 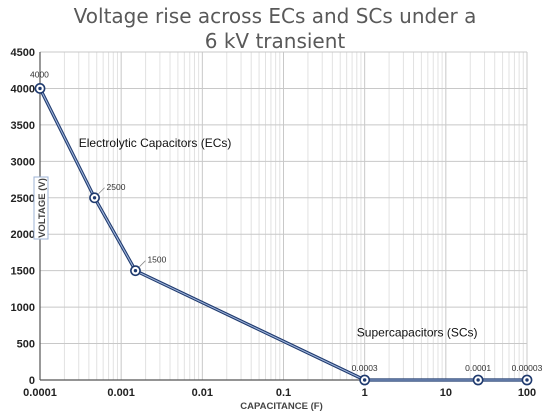 What do you see at coordinates (275, 41) in the screenshot?
I see `chart-title-line-2: 6 kV transient` at bounding box center [275, 41].